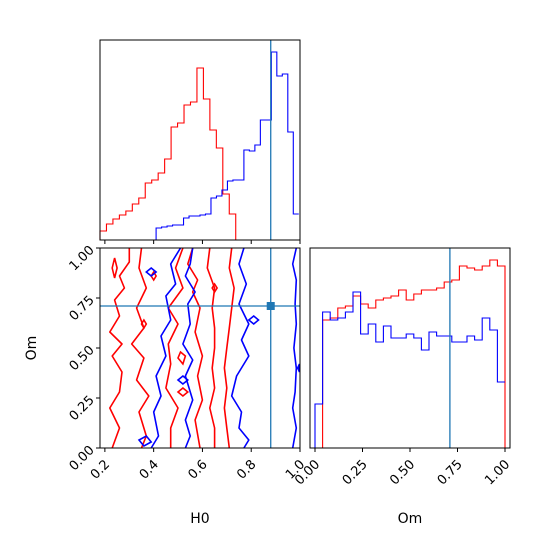  Describe the element at coordinates (197, 469) in the screenshot. I see `x-tick-label: 0.6` at that location.